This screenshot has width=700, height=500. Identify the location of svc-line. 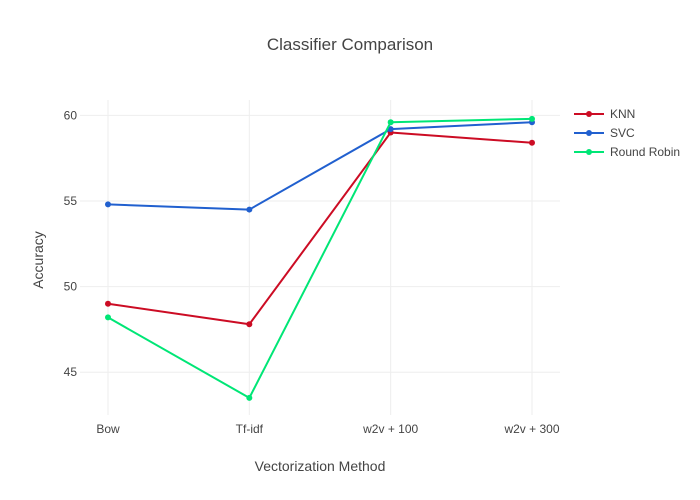
(320, 166).